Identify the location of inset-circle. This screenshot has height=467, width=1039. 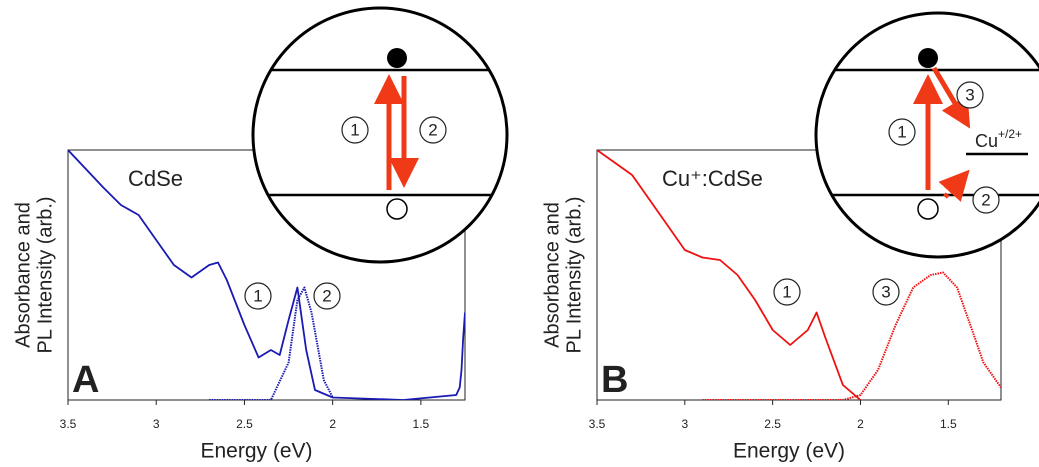
(380, 135).